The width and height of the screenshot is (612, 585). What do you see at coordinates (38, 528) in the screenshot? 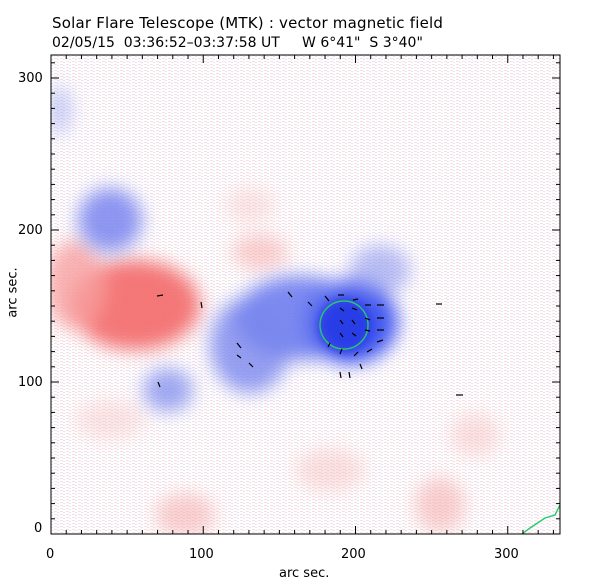
I see `y-tick-label-0: 0` at bounding box center [38, 528].